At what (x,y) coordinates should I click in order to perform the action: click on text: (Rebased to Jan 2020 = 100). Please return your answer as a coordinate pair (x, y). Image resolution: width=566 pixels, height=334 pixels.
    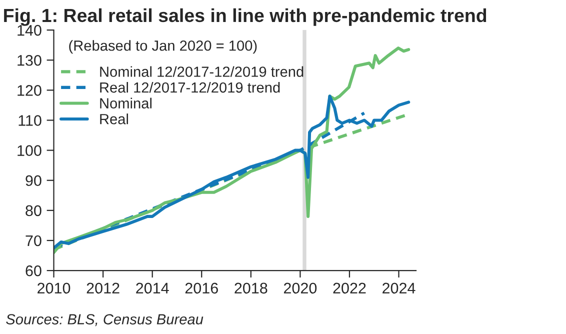
    Looking at the image, I should click on (163, 47).